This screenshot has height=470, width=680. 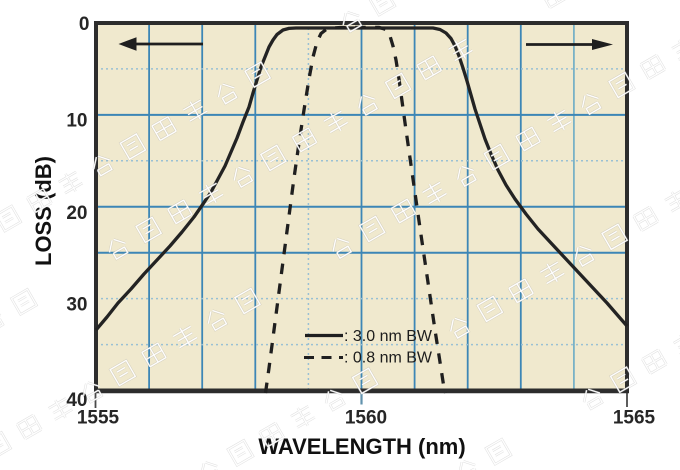 What do you see at coordinates (76, 120) in the screenshot?
I see `svg-text: 10` at bounding box center [76, 120].